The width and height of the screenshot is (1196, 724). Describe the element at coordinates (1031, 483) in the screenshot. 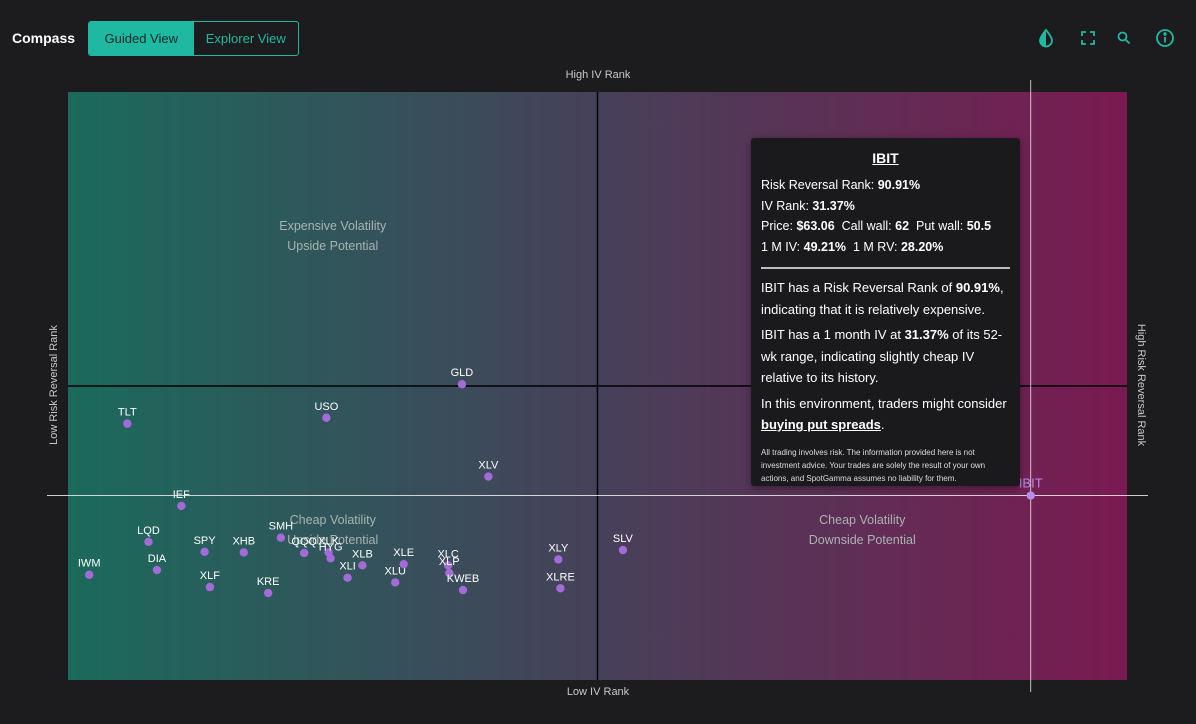

I see `point-label-ibit: IBIT` at that location.